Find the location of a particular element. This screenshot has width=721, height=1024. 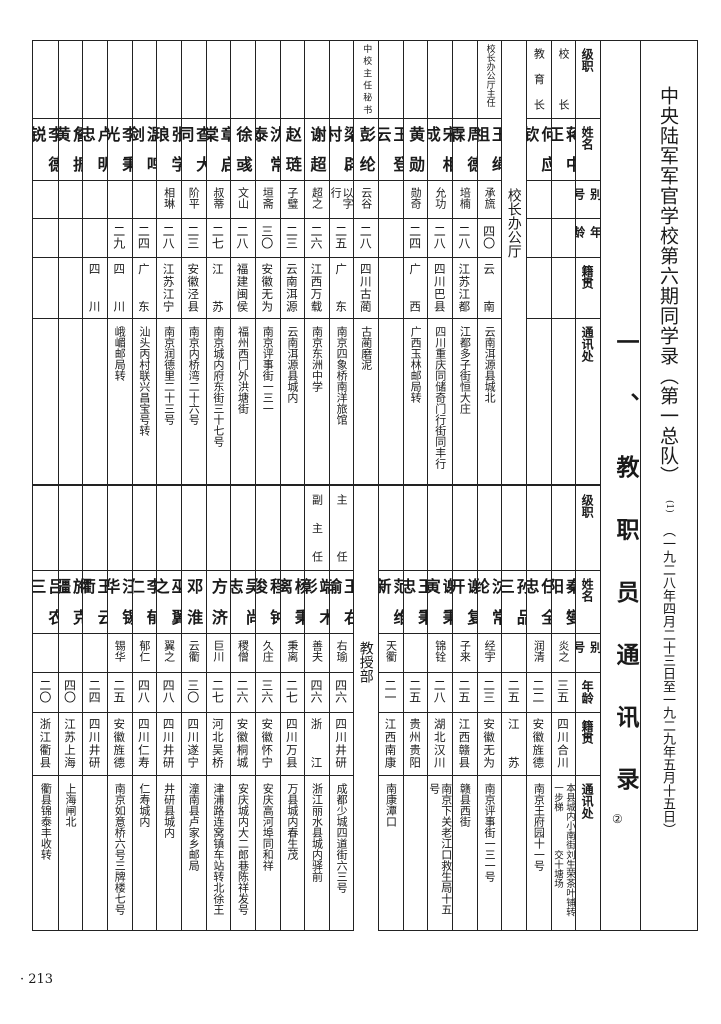

entry-address: 南京下关老江口救生局十五号 is located at coordinates (439, 853).